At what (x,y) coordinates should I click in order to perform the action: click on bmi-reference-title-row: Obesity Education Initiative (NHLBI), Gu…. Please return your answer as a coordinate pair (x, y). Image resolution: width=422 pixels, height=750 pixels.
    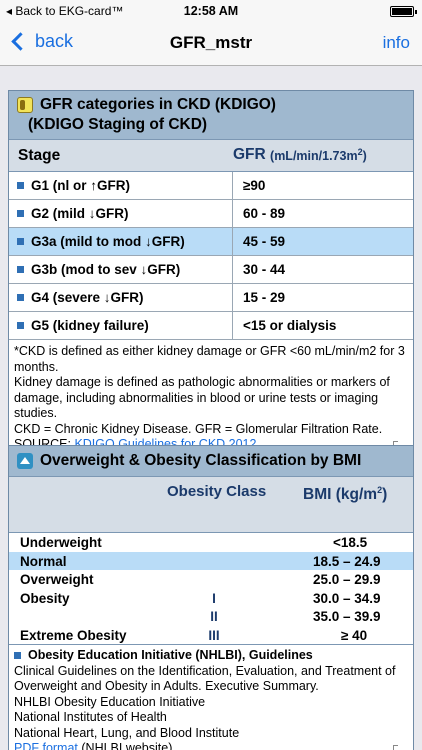
    Looking at the image, I should click on (210, 656).